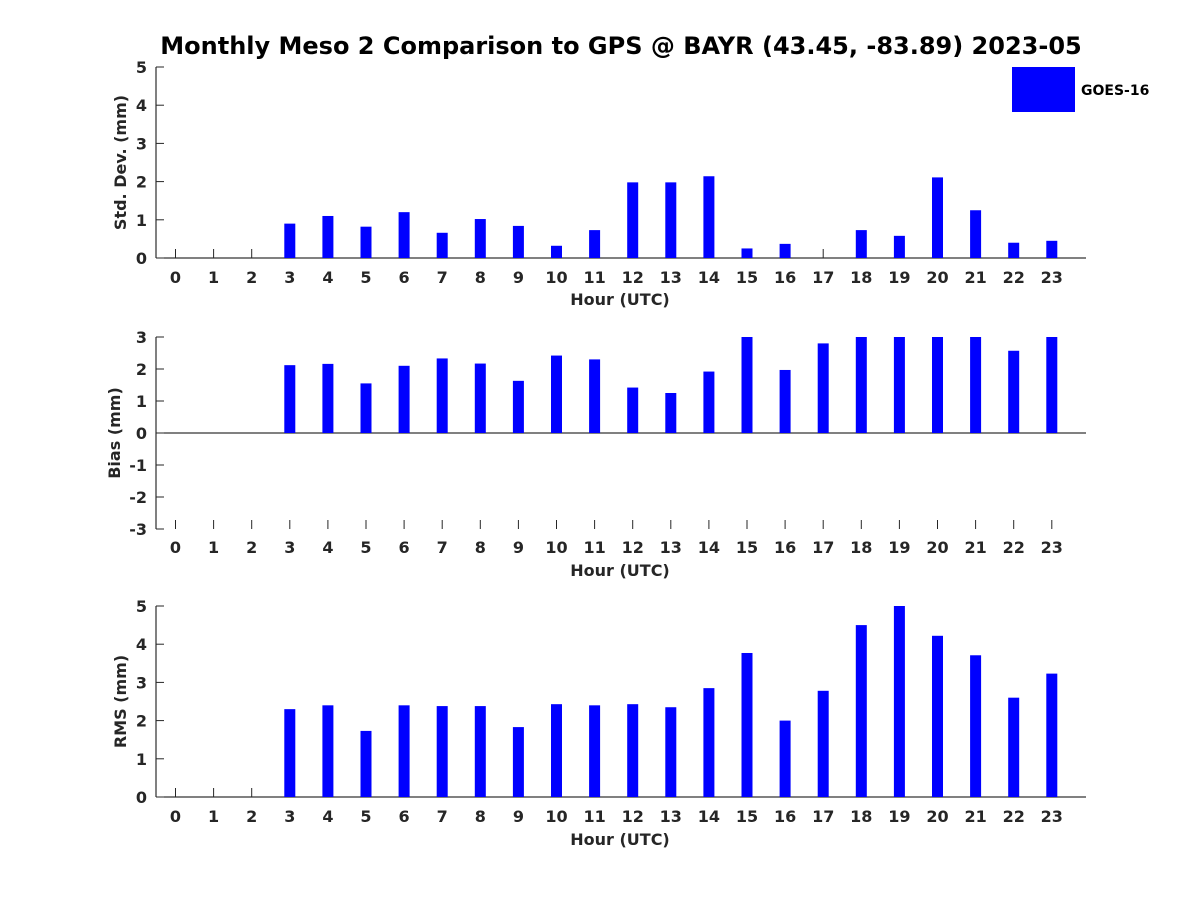 This screenshot has width=1200, height=905. I want to click on x-tick-label: 22, so click(1014, 816).